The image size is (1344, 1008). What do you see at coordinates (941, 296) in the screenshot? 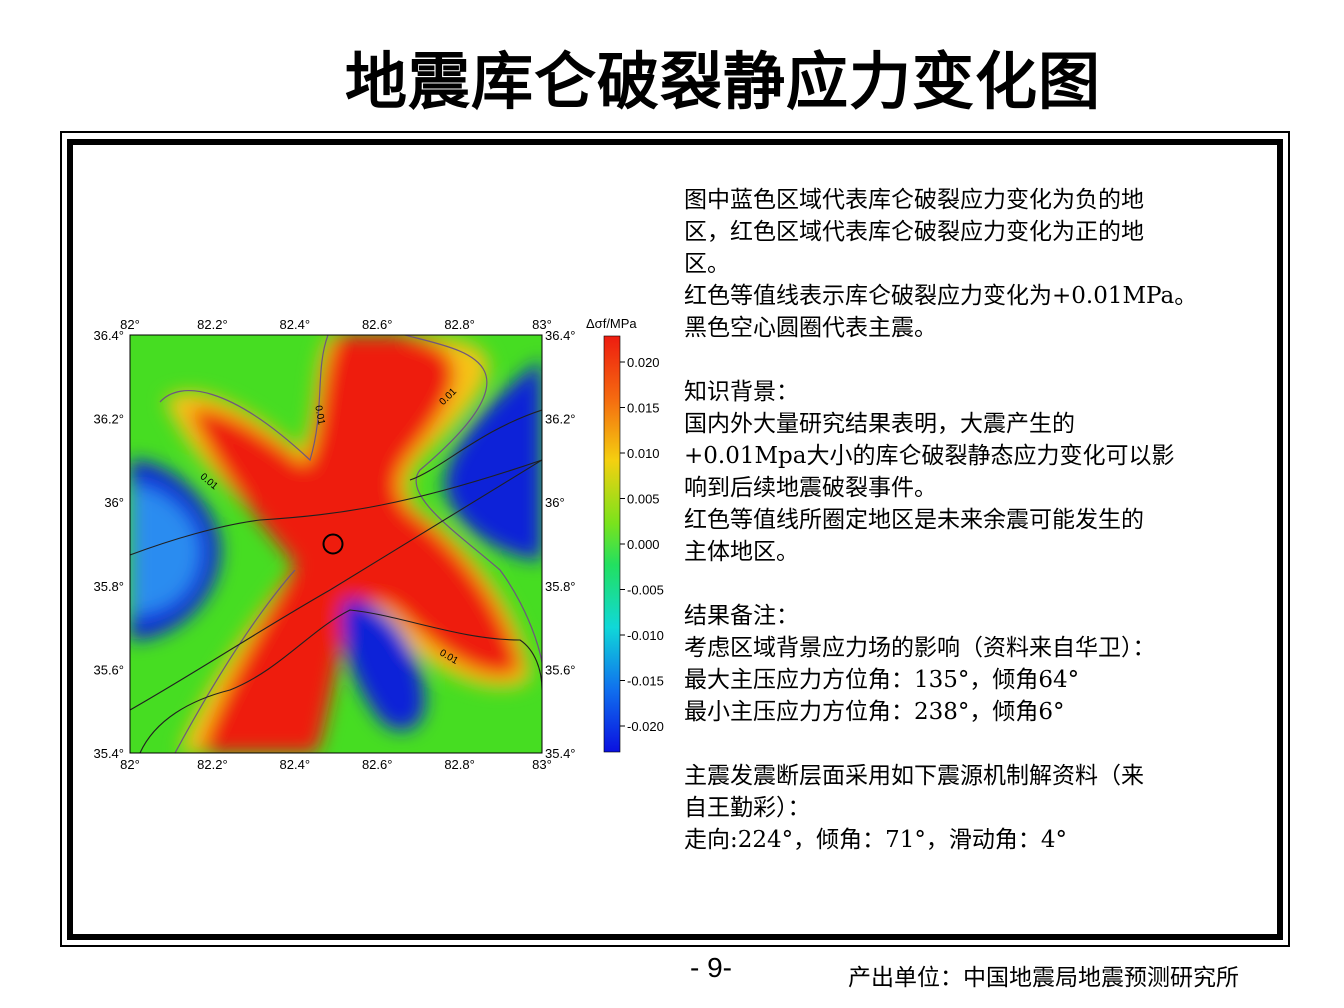
I see `description-line: 红色等值线表示库仑破裂应力变化为+0.01MPa。` at bounding box center [941, 296].